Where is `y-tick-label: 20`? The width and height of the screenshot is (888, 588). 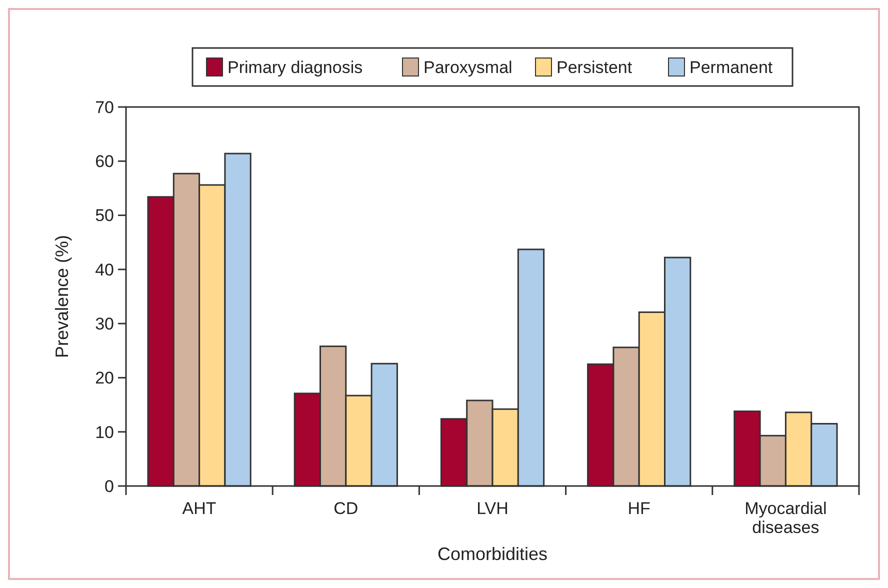 y-tick-label: 20 is located at coordinates (104, 378).